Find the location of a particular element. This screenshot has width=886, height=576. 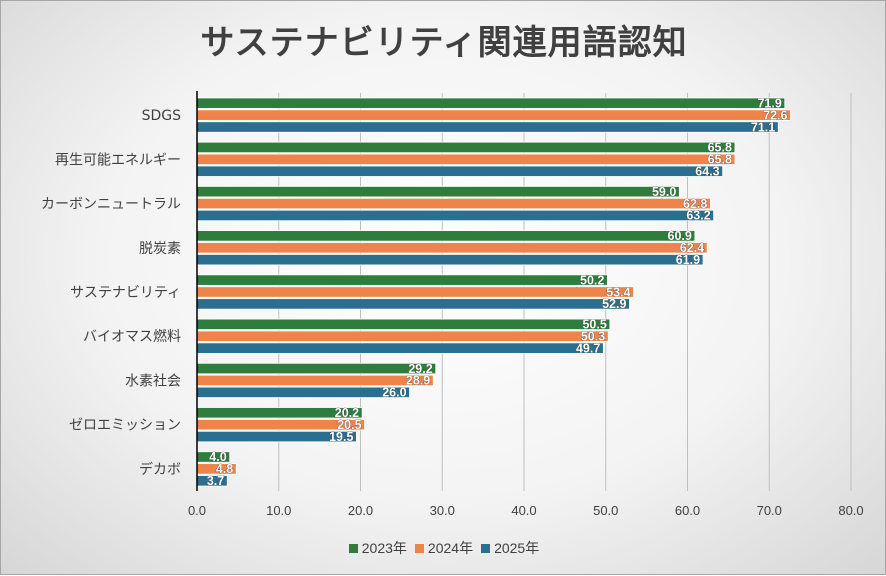

legend: 2023年 2024年 2025年 is located at coordinates (443, 548).